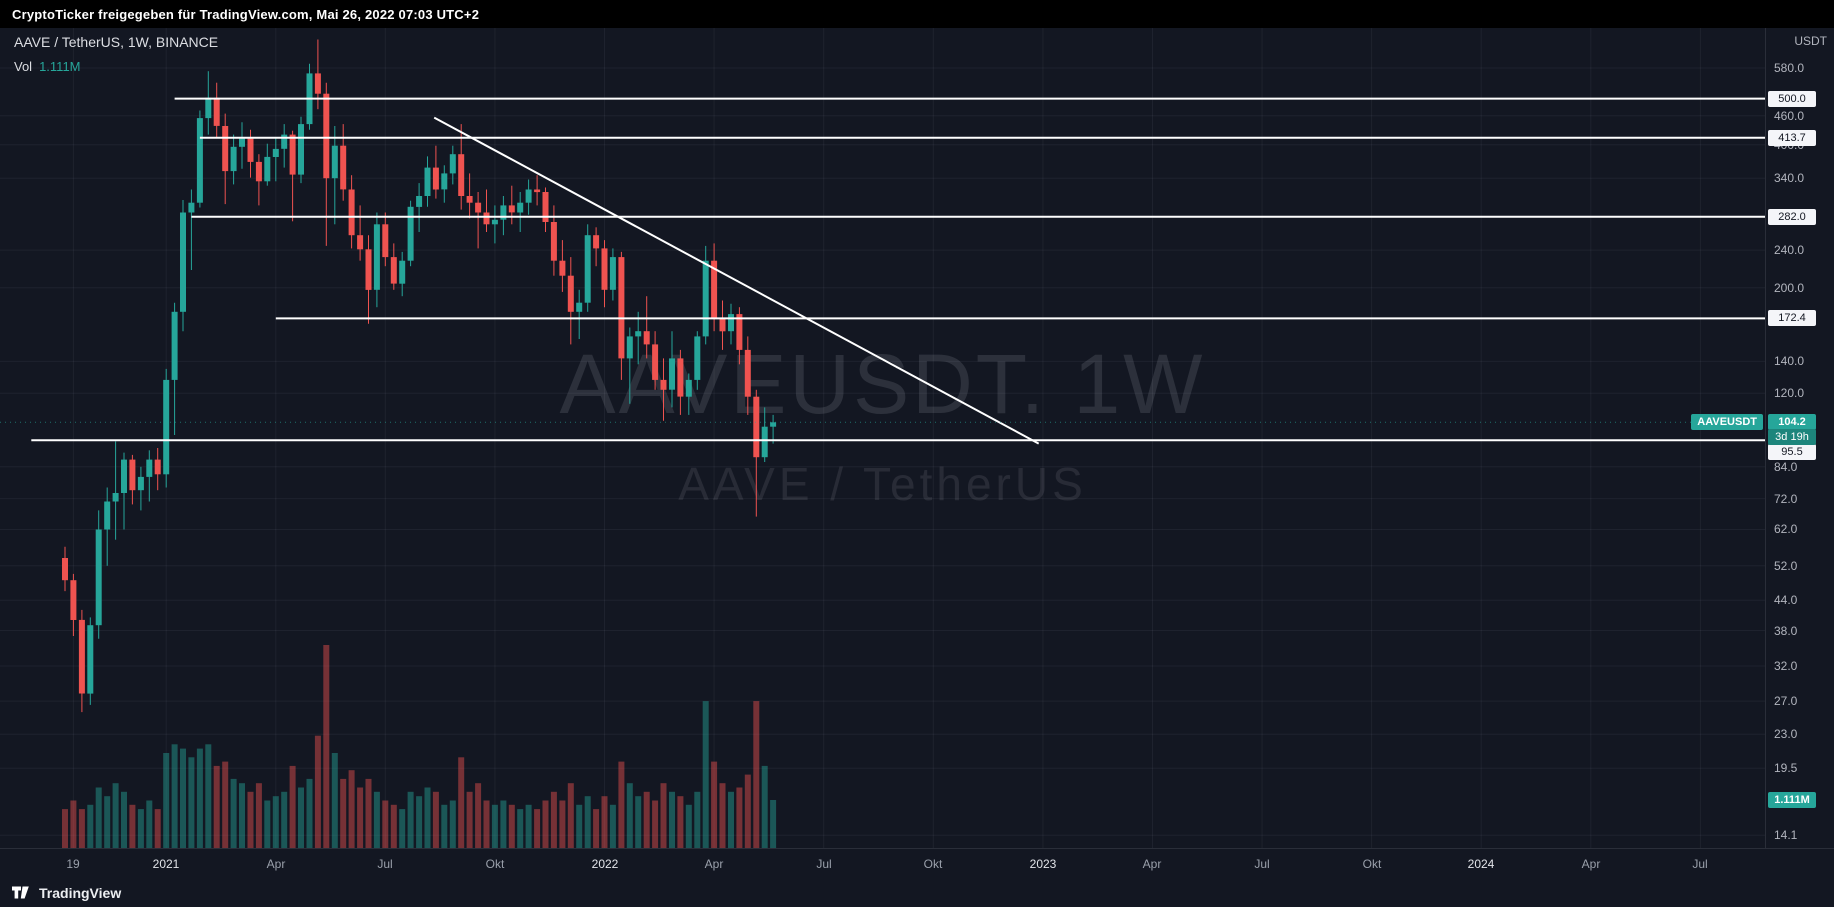 This screenshot has width=1834, height=907. Describe the element at coordinates (116, 42) in the screenshot. I see `symbol-legend: AAVE / TetherUS, 1W, BINANCE` at that location.